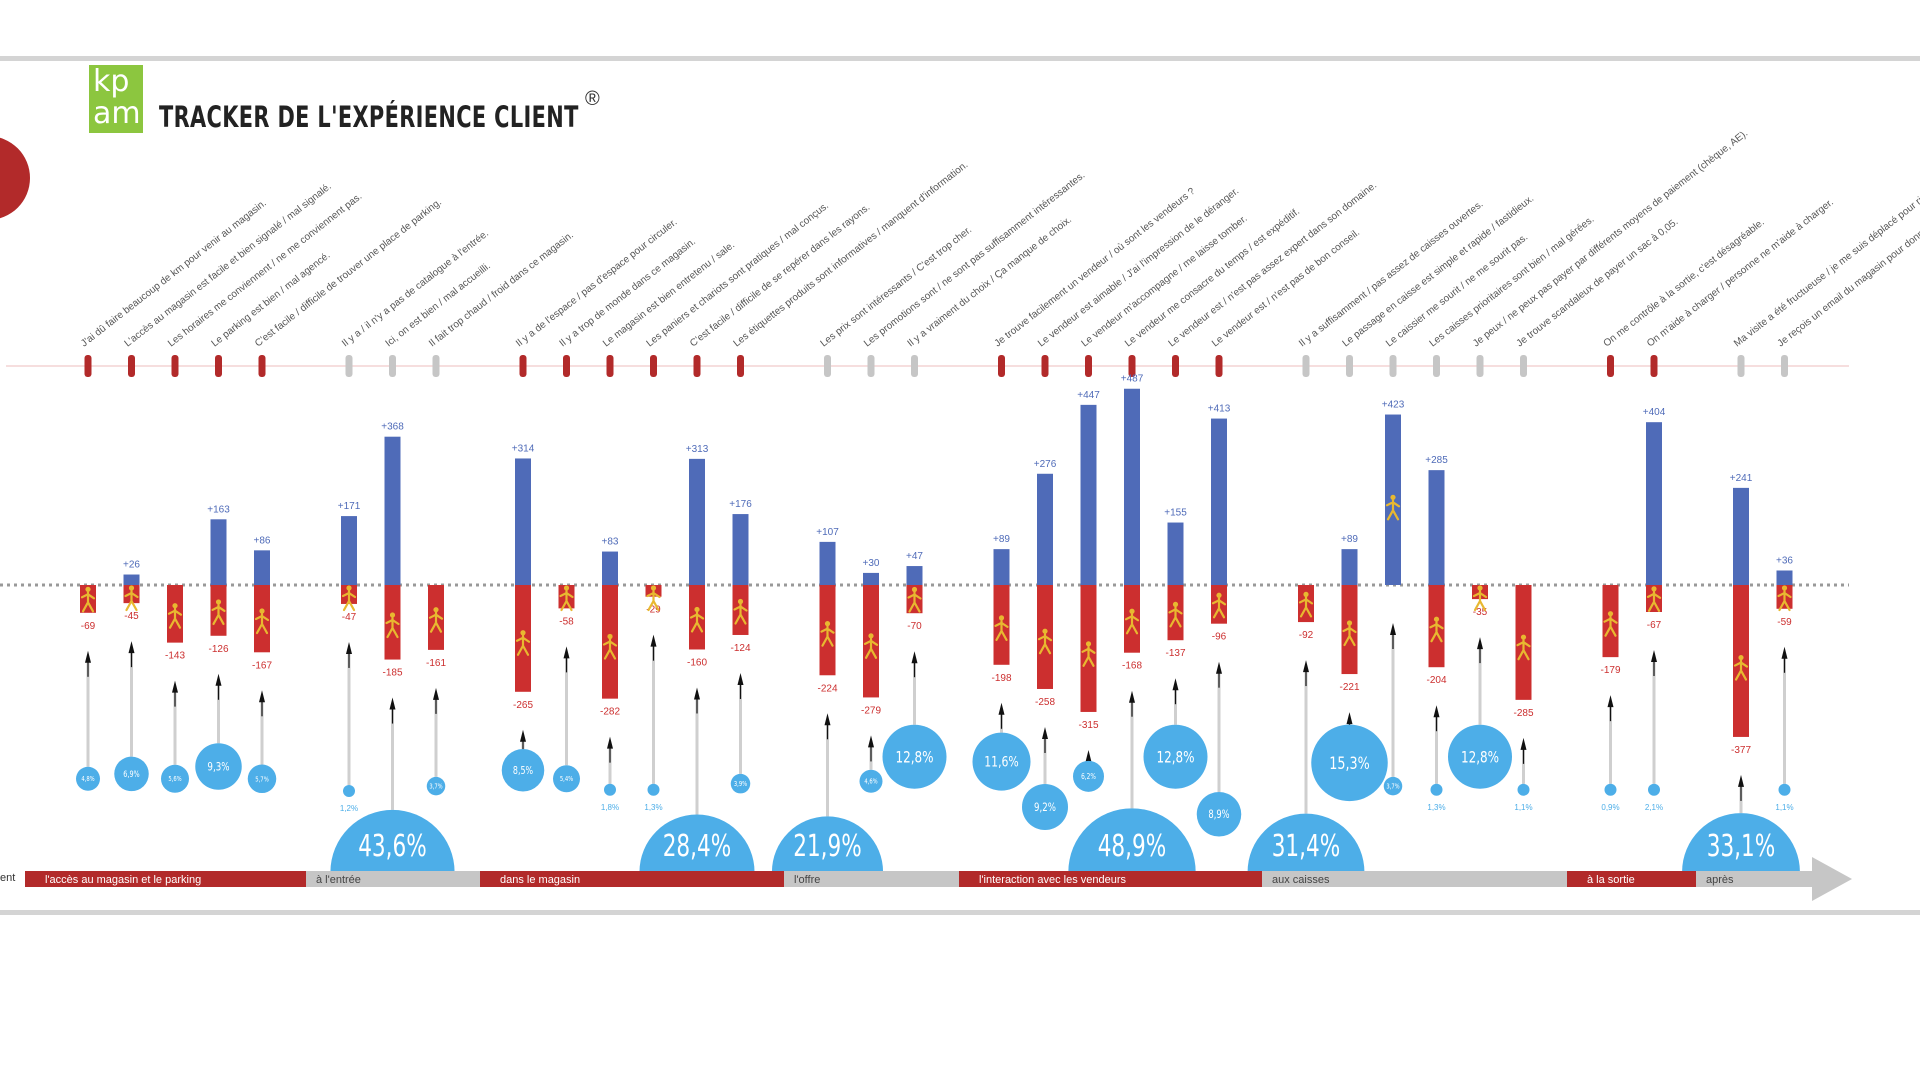  I want to click on red-circle-mark, so click(15, 178).